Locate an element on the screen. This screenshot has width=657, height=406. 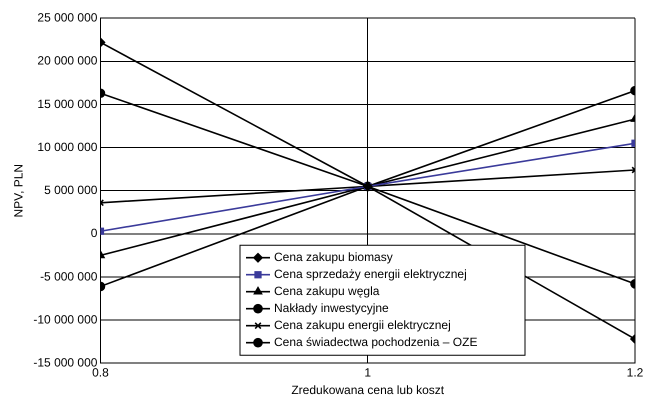
legend-label: Cena świadectwa pochodzenia – OZE is located at coordinates (376, 342).